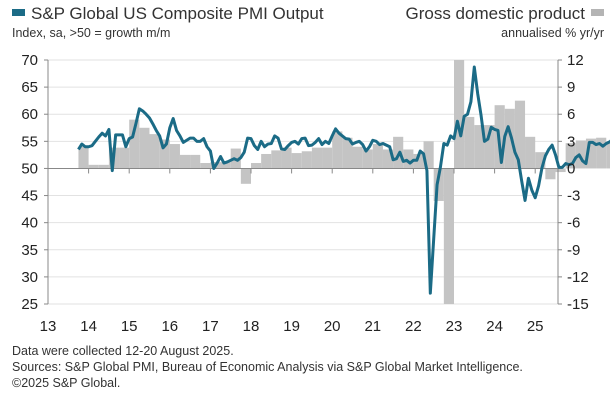 This screenshot has height=406, width=610. I want to click on right-tick-label: -12, so click(578, 277).